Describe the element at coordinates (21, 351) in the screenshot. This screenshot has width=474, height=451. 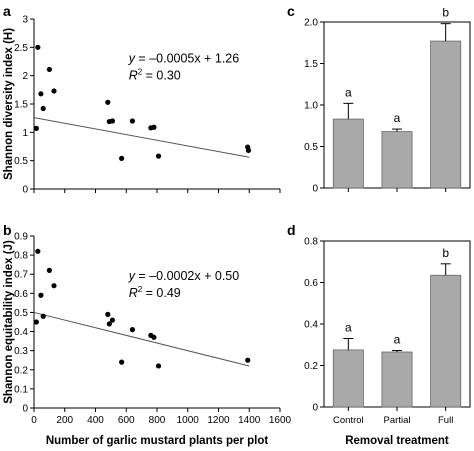
I see `y-tick-label: 0.3` at that location.